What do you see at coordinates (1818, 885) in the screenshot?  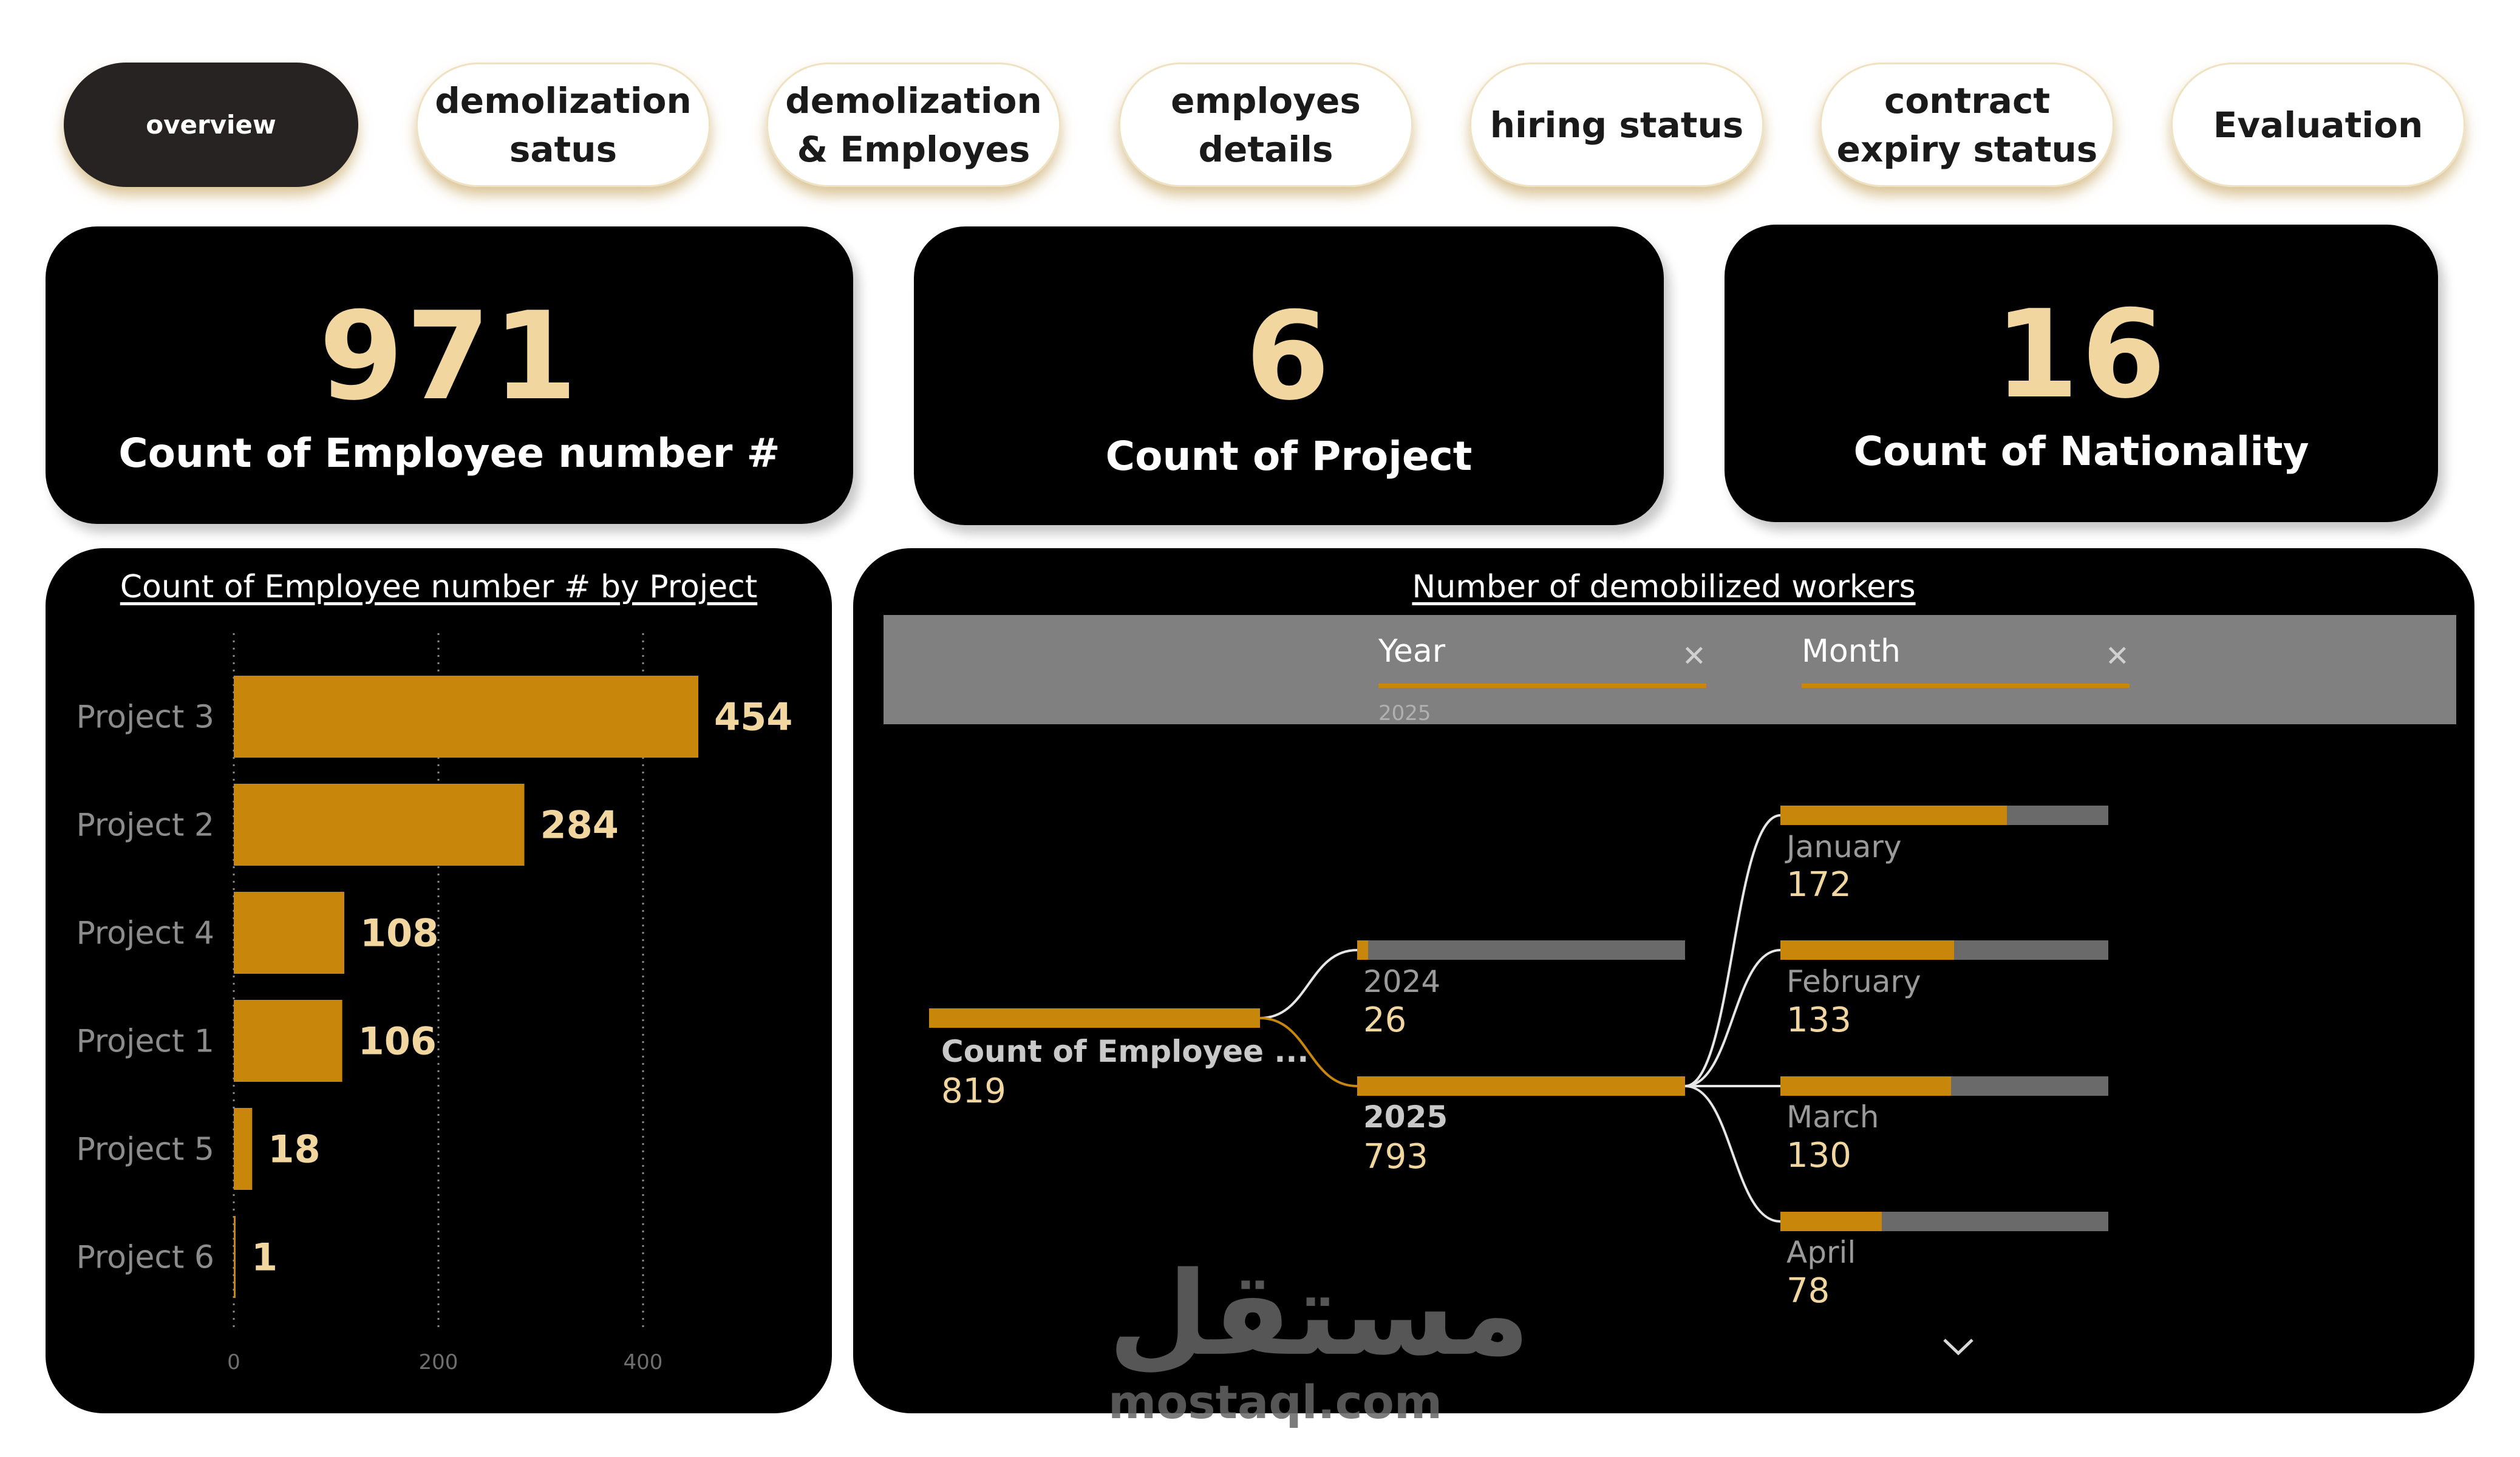 I see `month-value: 172` at bounding box center [1818, 885].